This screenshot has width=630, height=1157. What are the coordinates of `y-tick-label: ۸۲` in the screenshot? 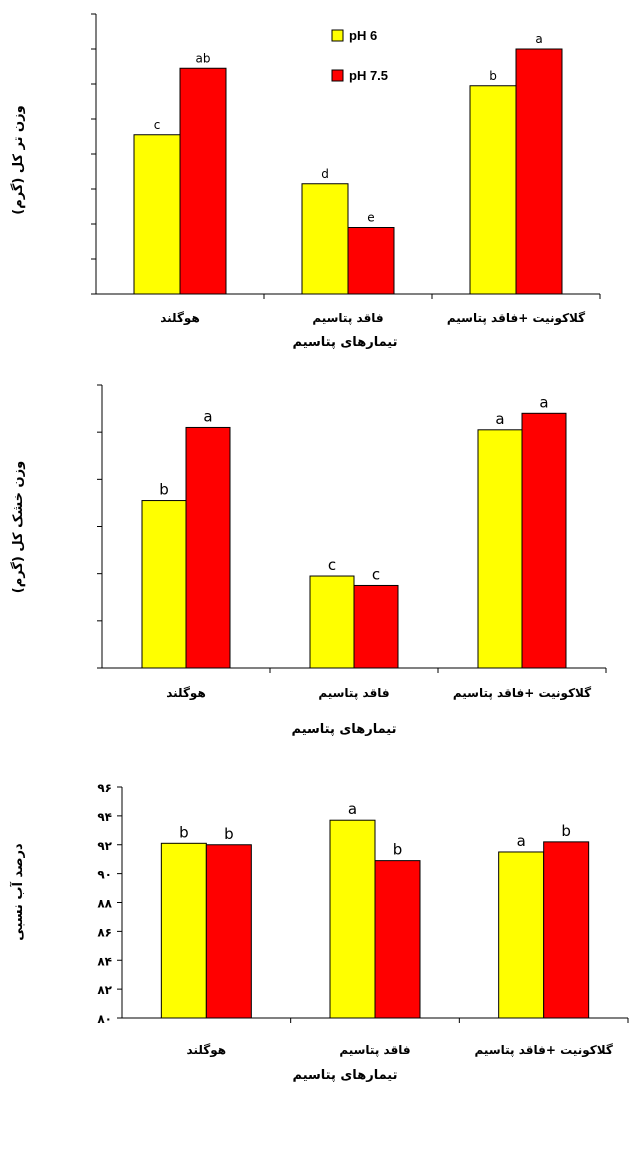 It's located at (104, 990).